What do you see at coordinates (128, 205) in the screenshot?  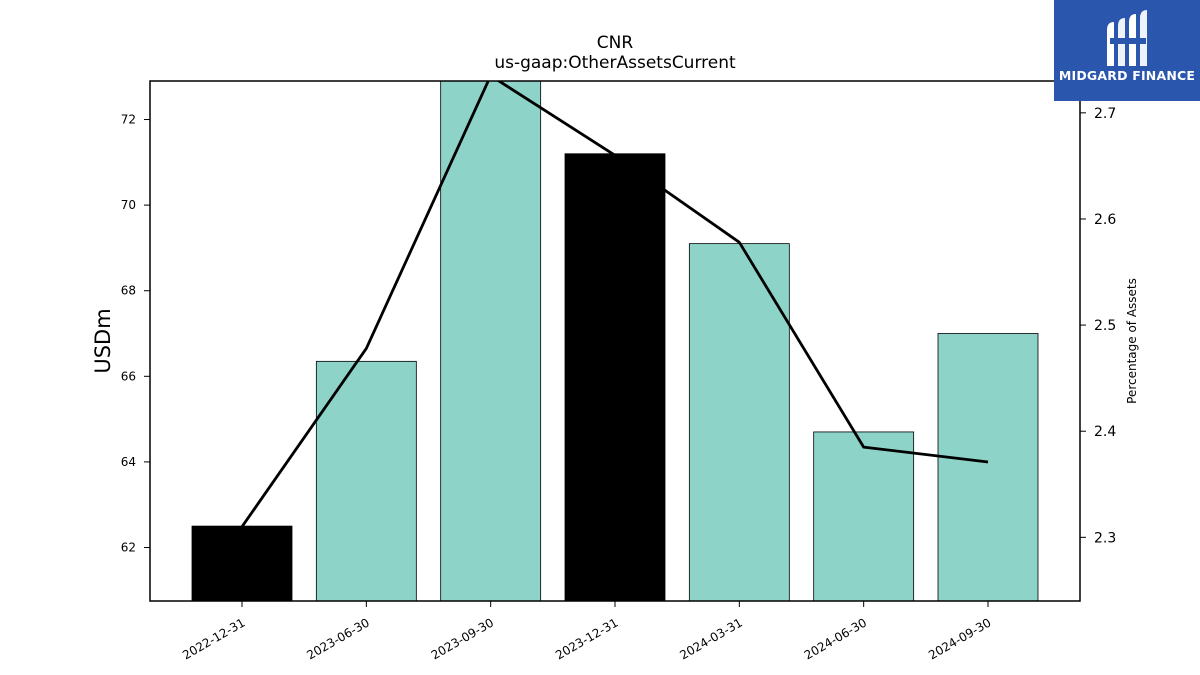 I see `y-tick-label: 70` at bounding box center [128, 205].